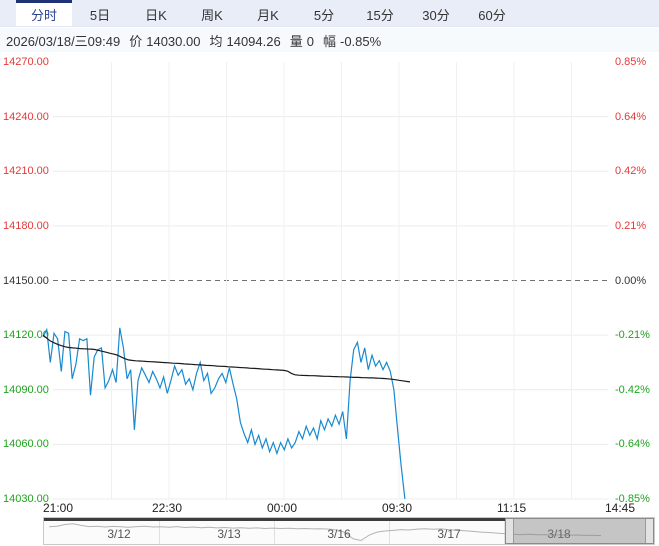 This screenshot has height=546, width=659. Describe the element at coordinates (44, 13) in the screenshot. I see `tab-intraday: 分时` at that location.